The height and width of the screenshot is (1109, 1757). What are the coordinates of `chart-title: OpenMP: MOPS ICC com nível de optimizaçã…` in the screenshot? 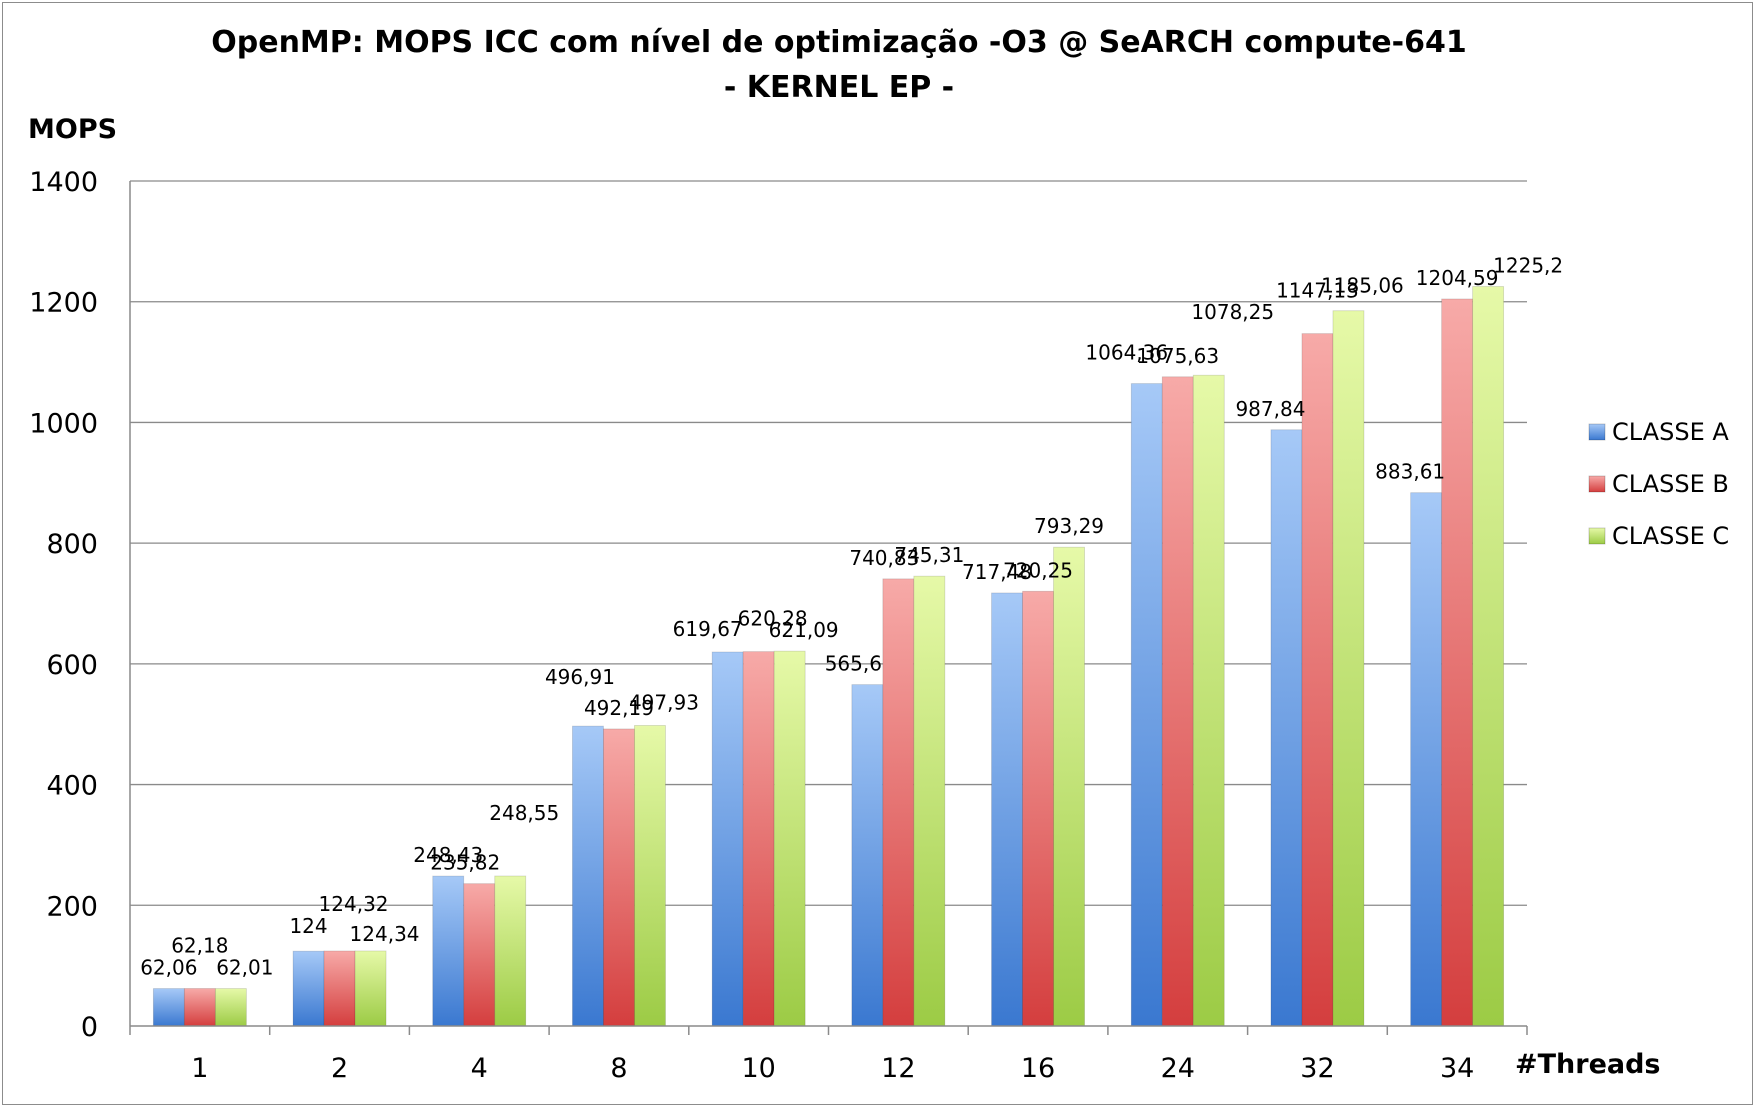 It's located at (838, 42).